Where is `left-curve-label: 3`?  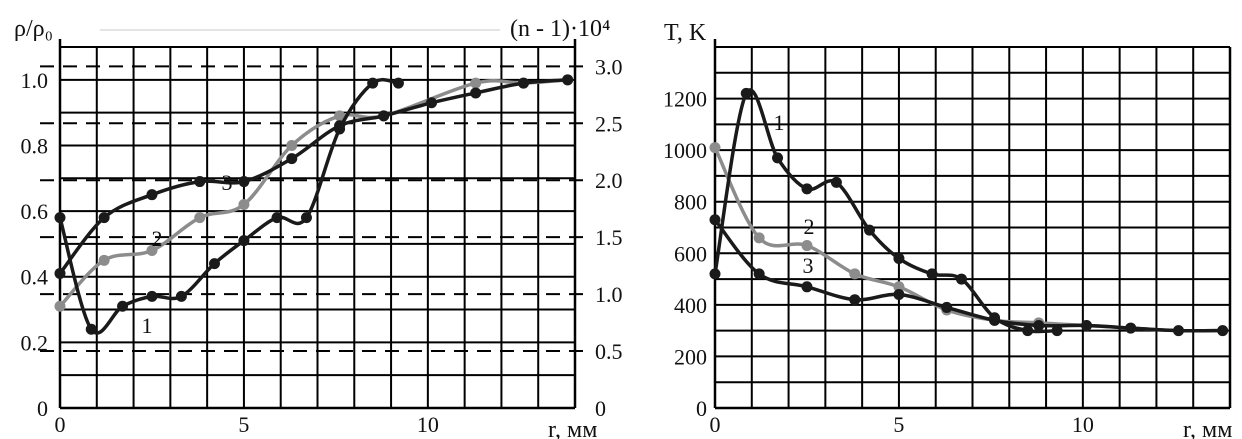
left-curve-label: 3 is located at coordinates (227, 182).